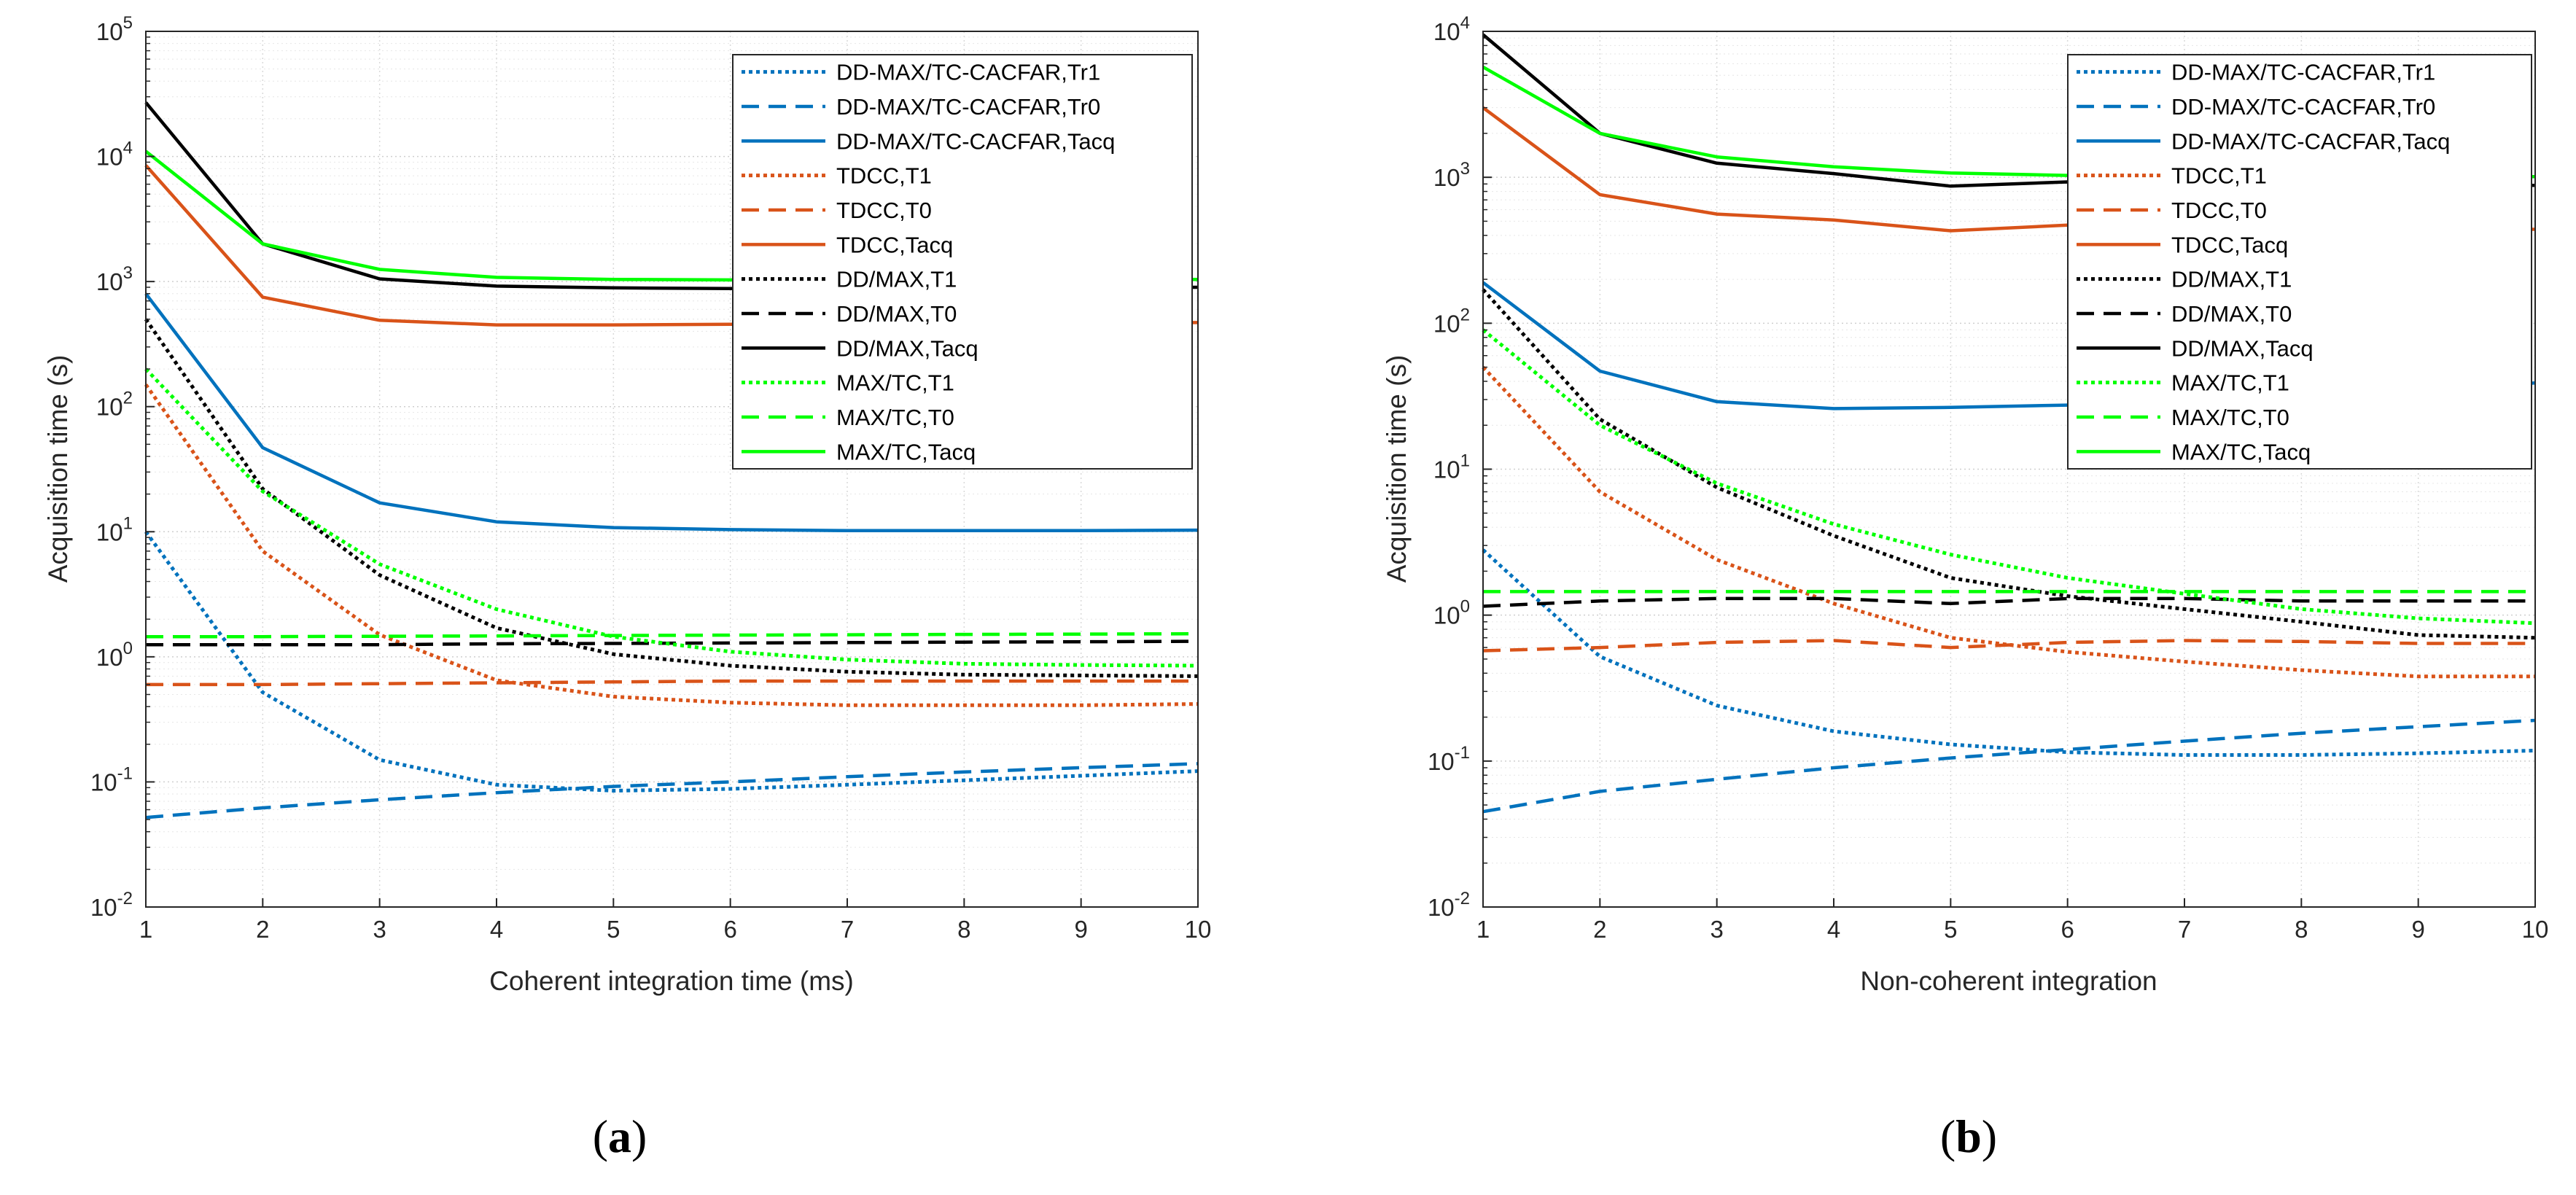  I want to click on panel-letter-a: a, so click(619, 1136).